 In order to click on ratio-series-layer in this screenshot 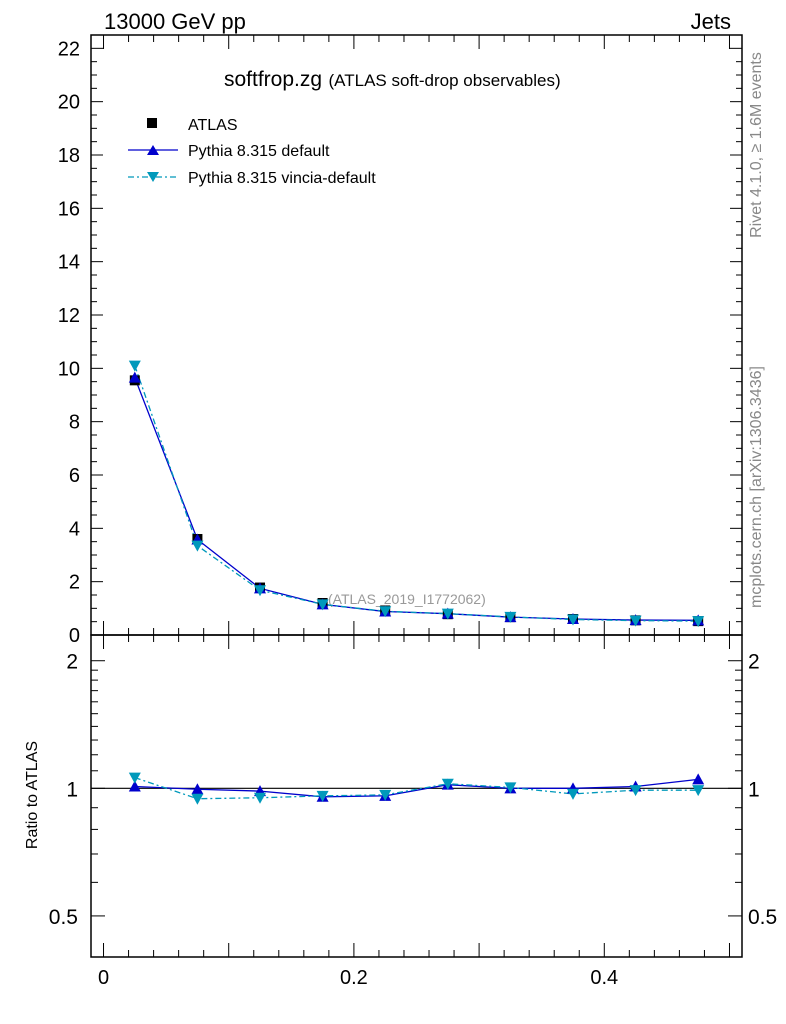, I will do `click(416, 788)`.